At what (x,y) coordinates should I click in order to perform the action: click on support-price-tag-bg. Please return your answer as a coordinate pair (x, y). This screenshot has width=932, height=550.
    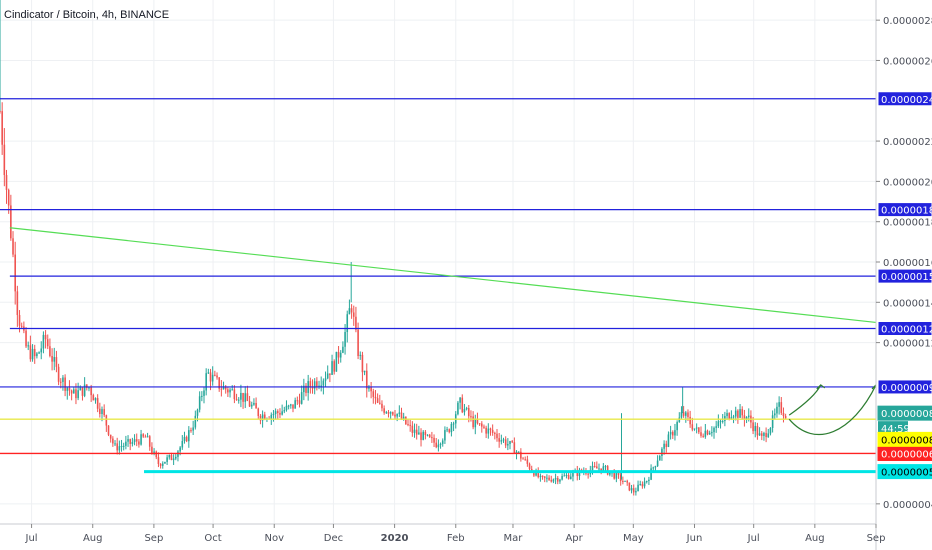
    Looking at the image, I should click on (904, 472).